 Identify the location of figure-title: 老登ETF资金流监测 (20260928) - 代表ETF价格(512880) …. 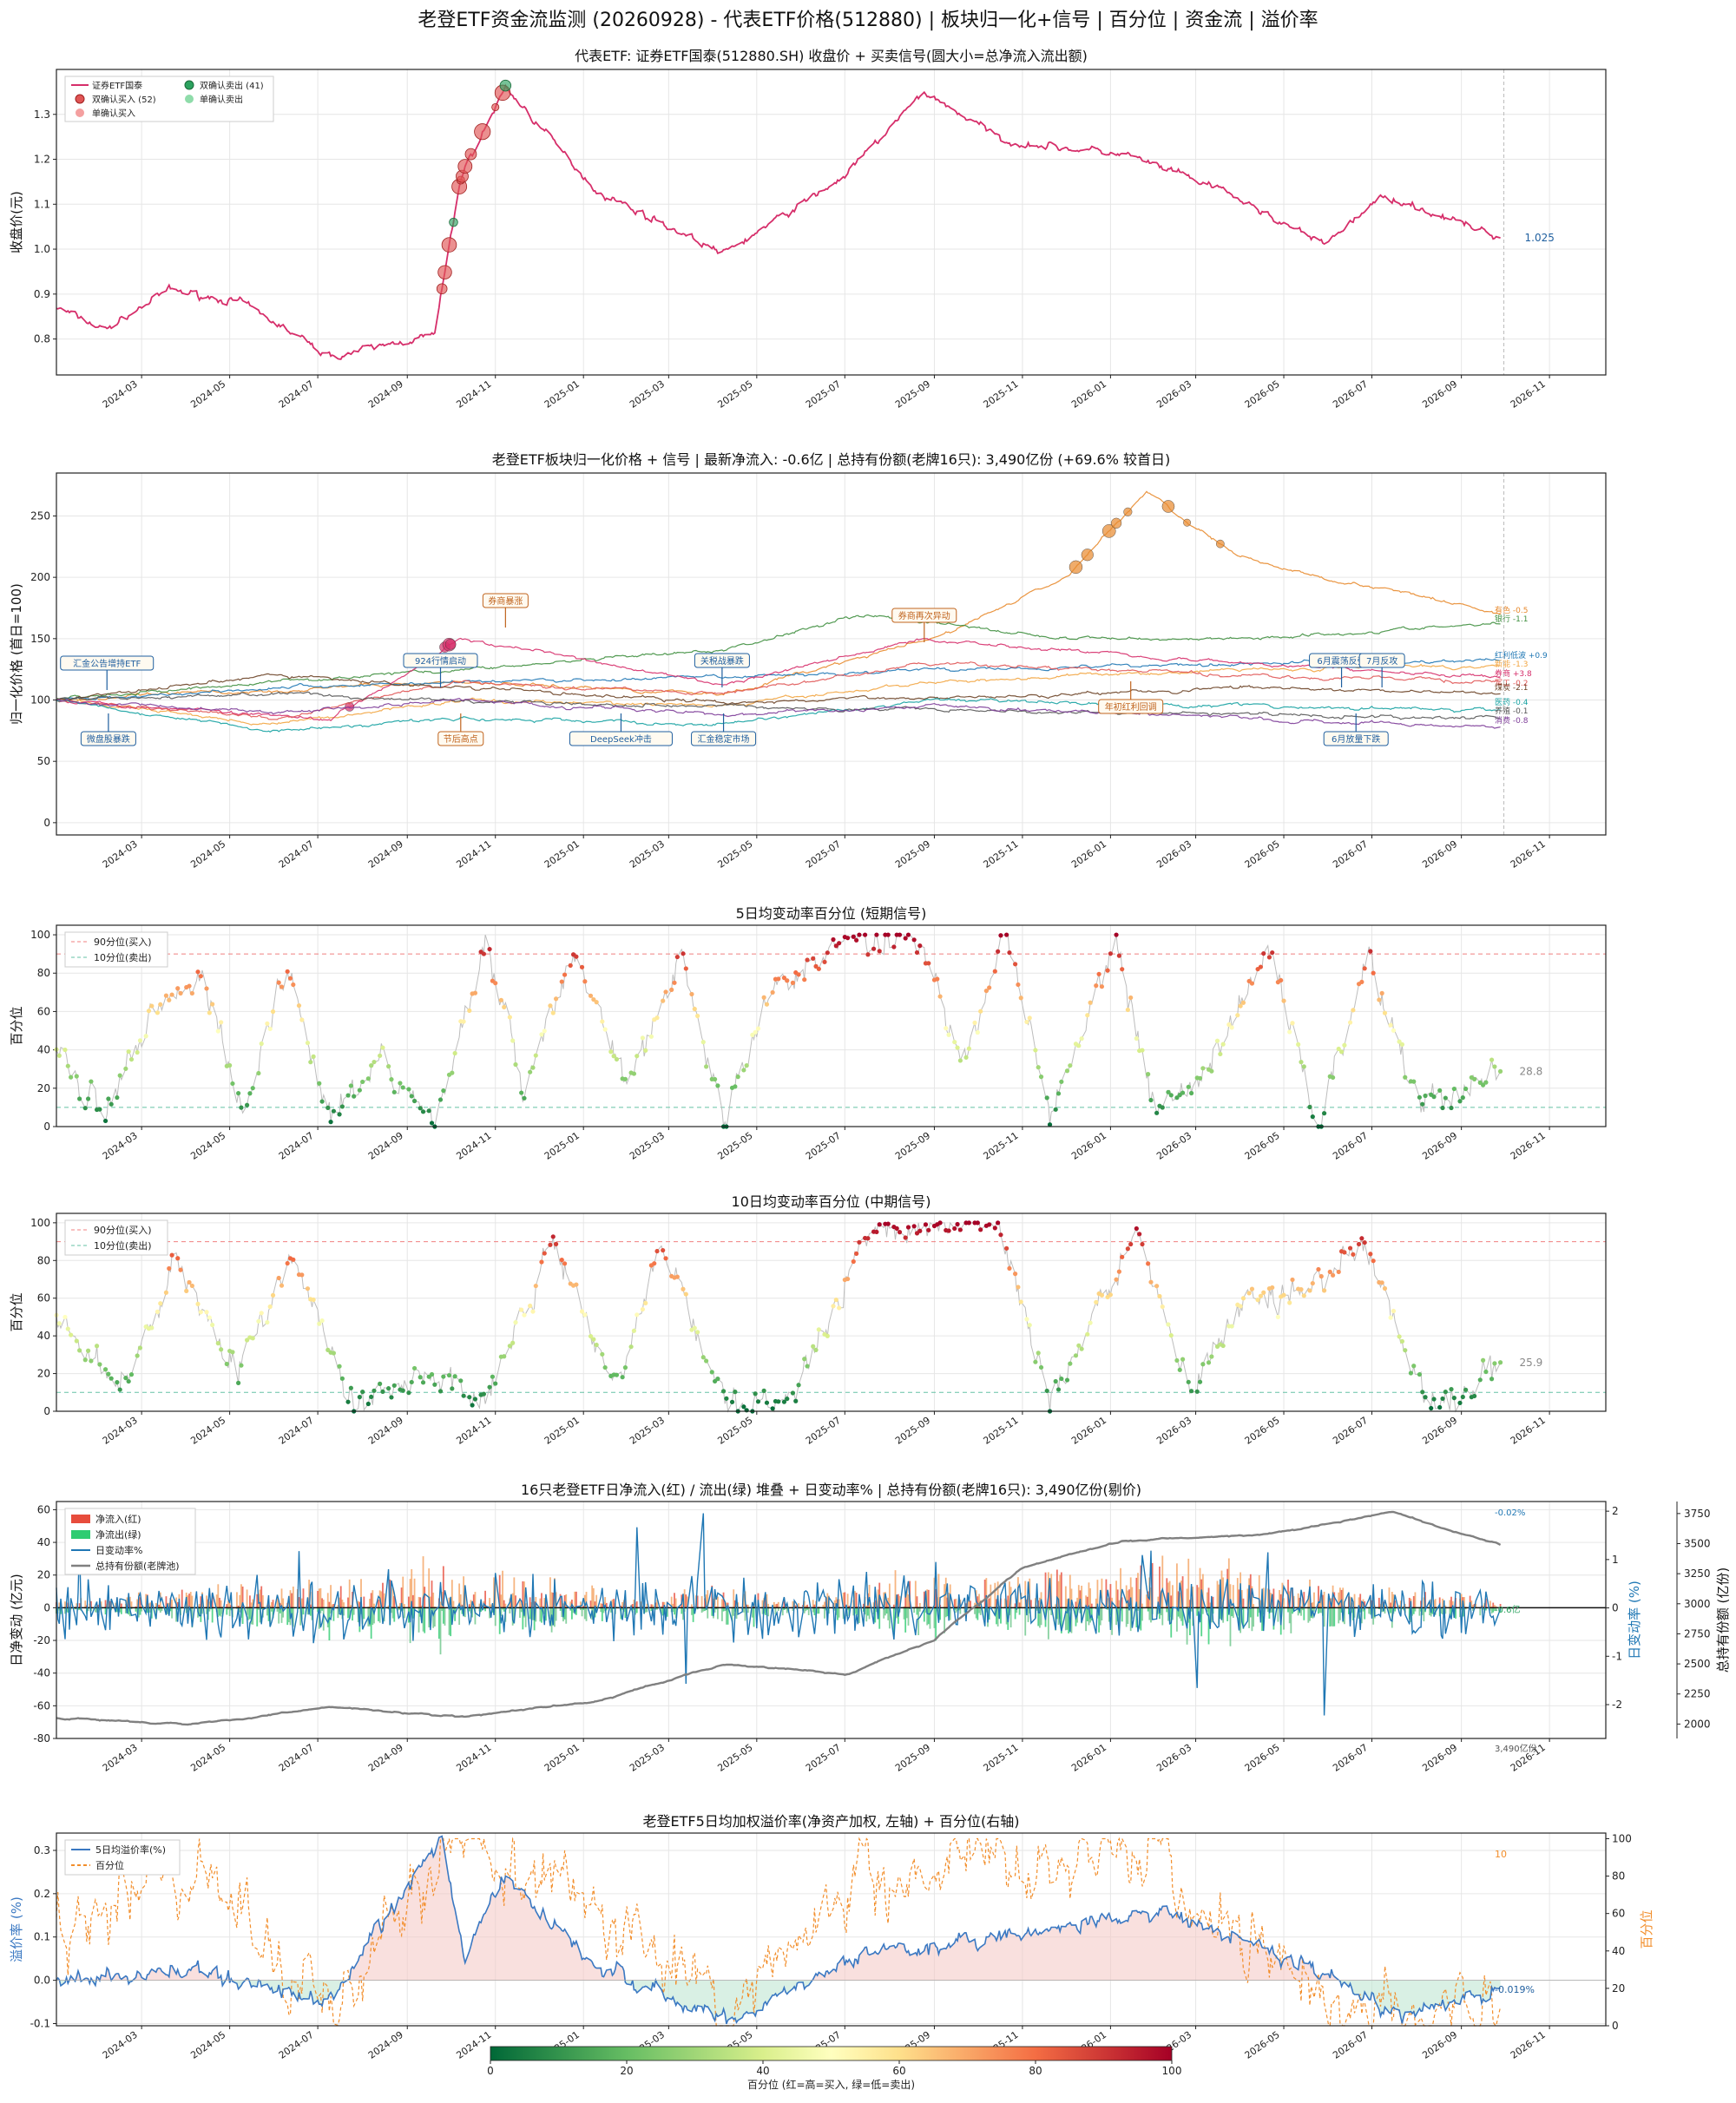
(868, 20).